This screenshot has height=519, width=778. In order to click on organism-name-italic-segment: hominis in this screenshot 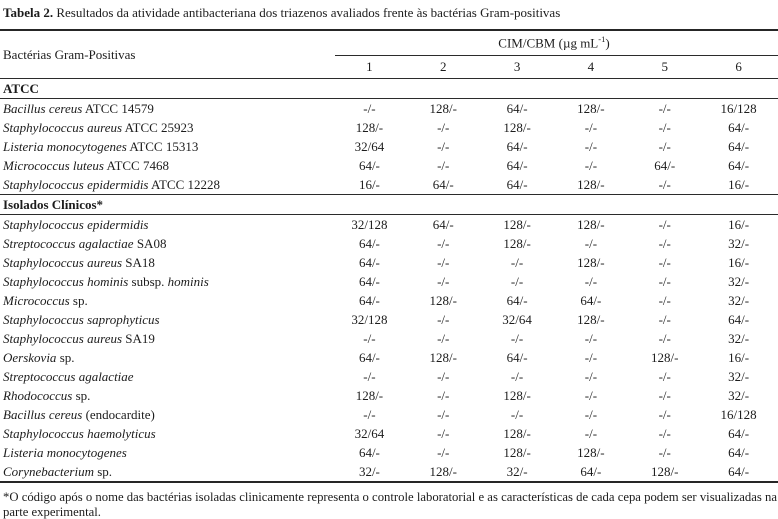, I will do `click(188, 281)`.